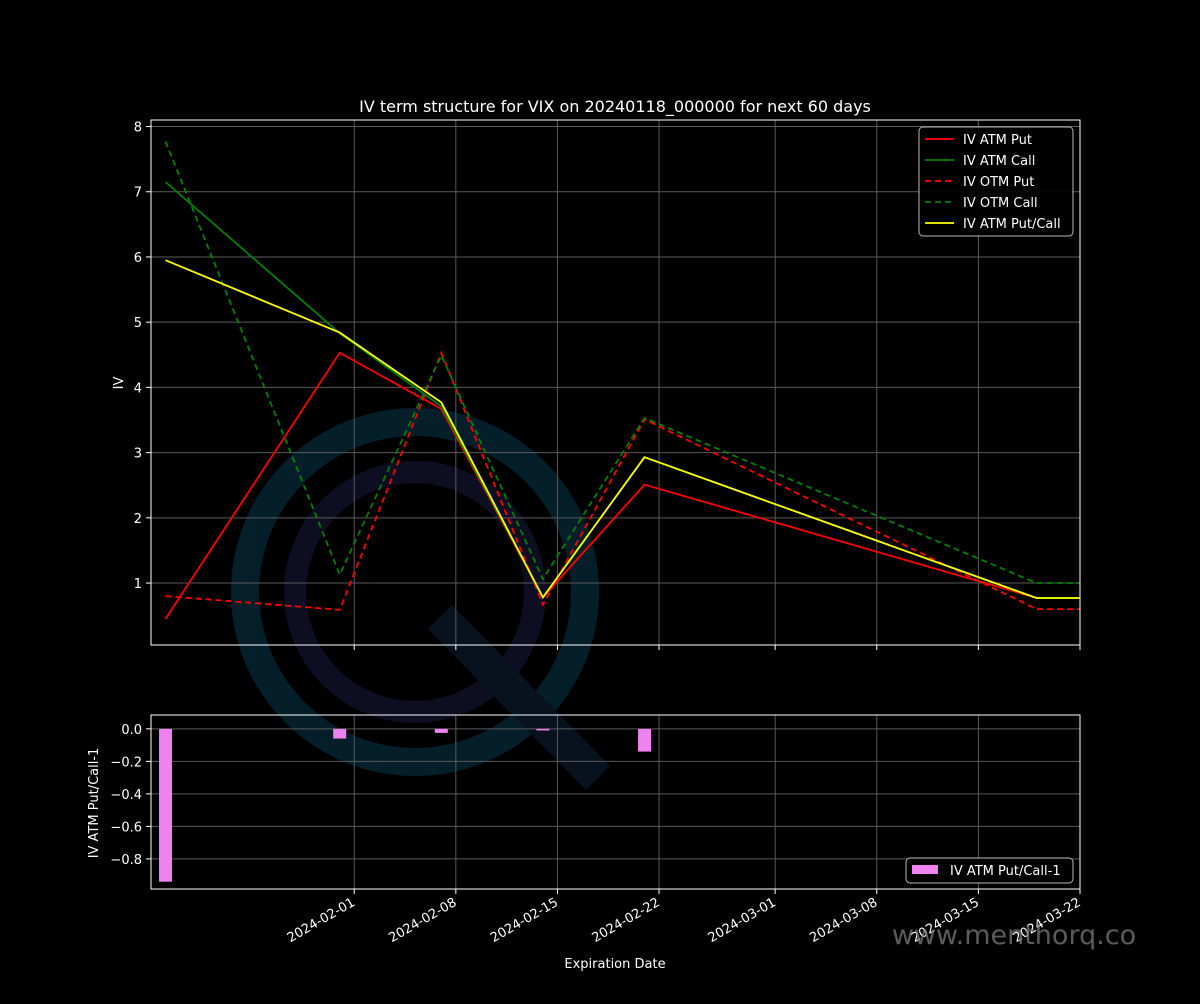  I want to click on iv-axis-label: IV, so click(119, 383).